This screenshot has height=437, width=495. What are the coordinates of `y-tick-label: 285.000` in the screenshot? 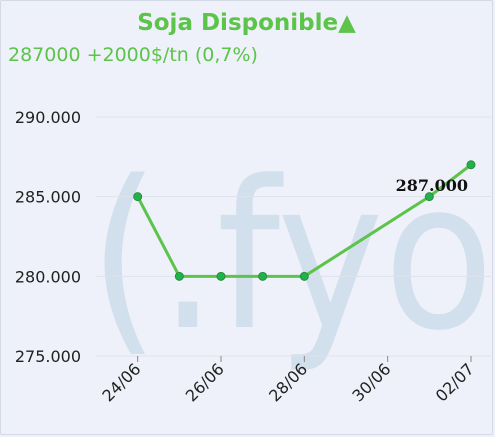 It's located at (48, 197).